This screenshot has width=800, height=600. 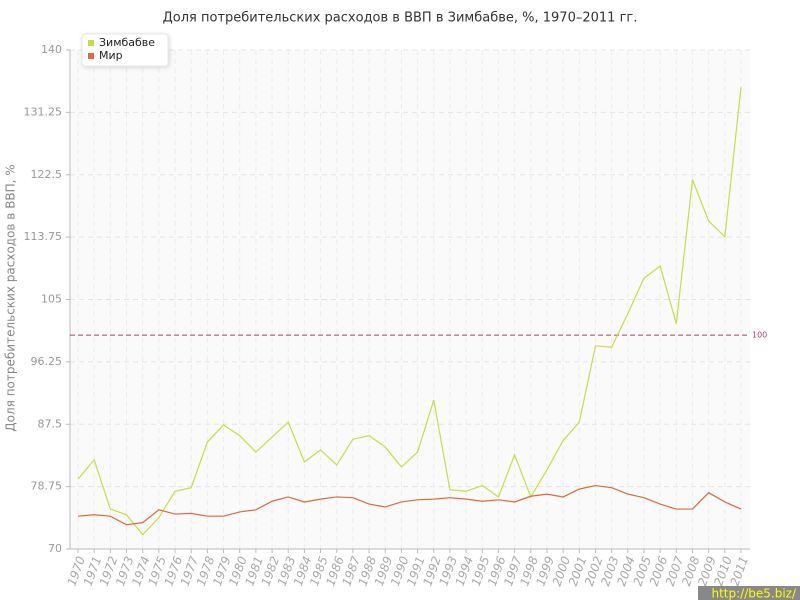 What do you see at coordinates (43, 236) in the screenshot?
I see `y-tick-label: 113.75` at bounding box center [43, 236].